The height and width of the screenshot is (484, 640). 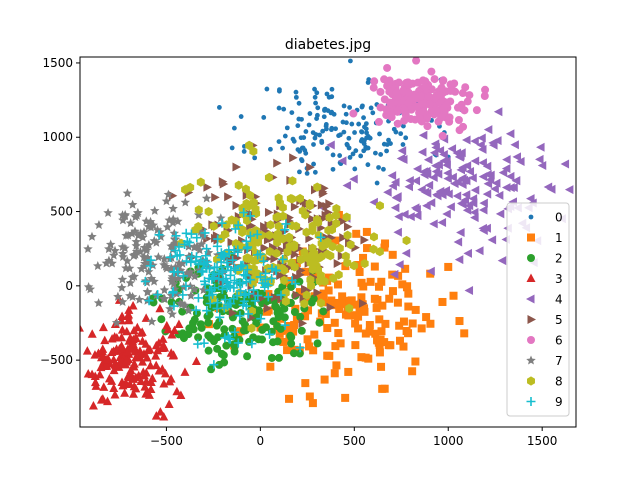 What do you see at coordinates (544, 279) in the screenshot?
I see `legend-item: 3` at bounding box center [544, 279].